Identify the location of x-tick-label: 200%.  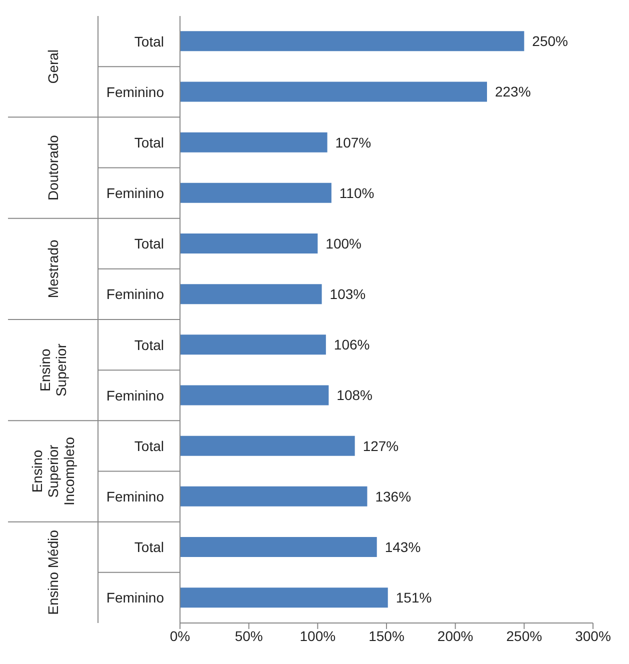
(455, 636).